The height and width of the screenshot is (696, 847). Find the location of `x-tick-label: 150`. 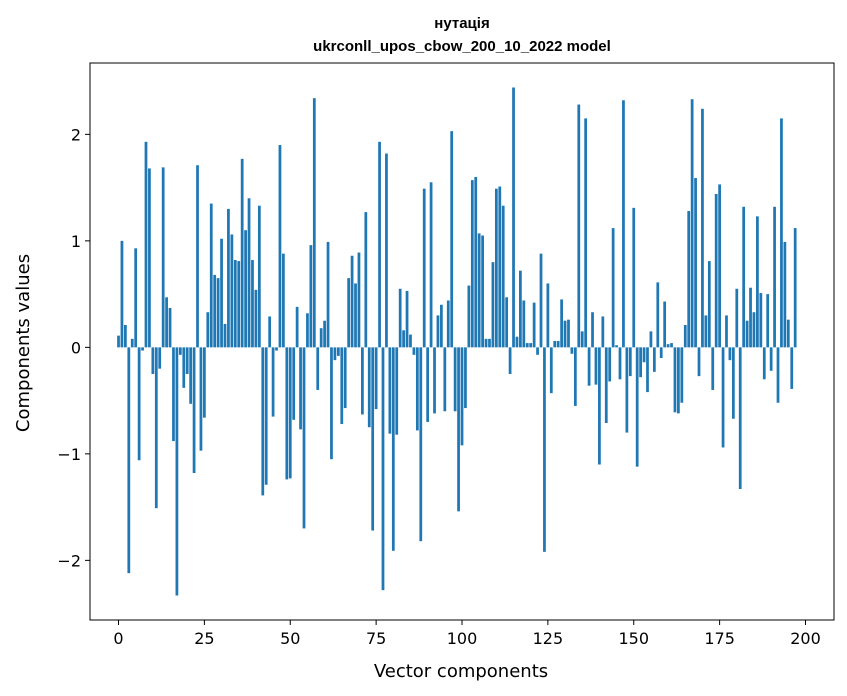

x-tick-label: 150 is located at coordinates (633, 638).